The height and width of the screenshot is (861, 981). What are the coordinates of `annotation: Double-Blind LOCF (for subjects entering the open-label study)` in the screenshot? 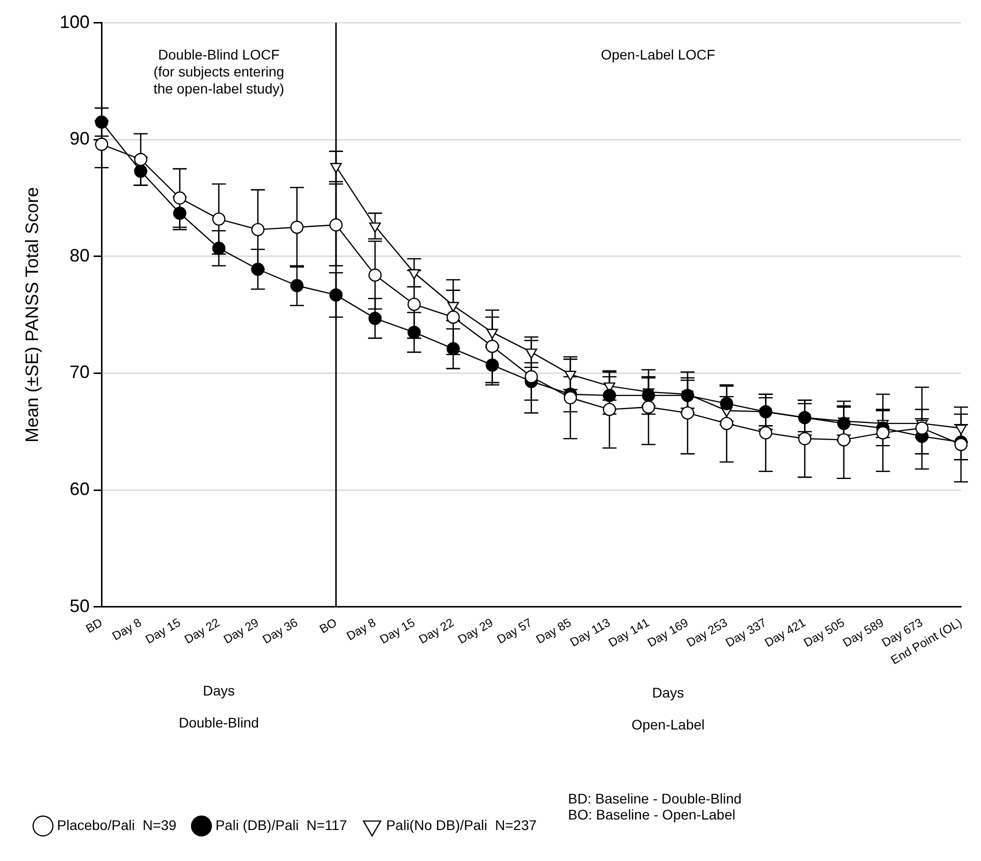 It's located at (218, 71).